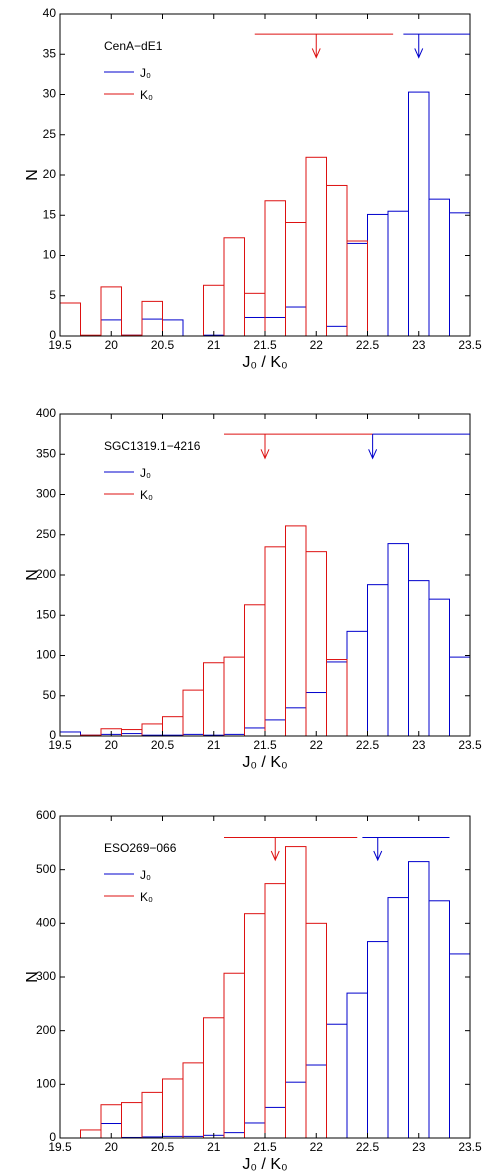 This screenshot has width=488, height=1176. What do you see at coordinates (52, 295) in the screenshot?
I see `y-tick-label: 5` at bounding box center [52, 295].